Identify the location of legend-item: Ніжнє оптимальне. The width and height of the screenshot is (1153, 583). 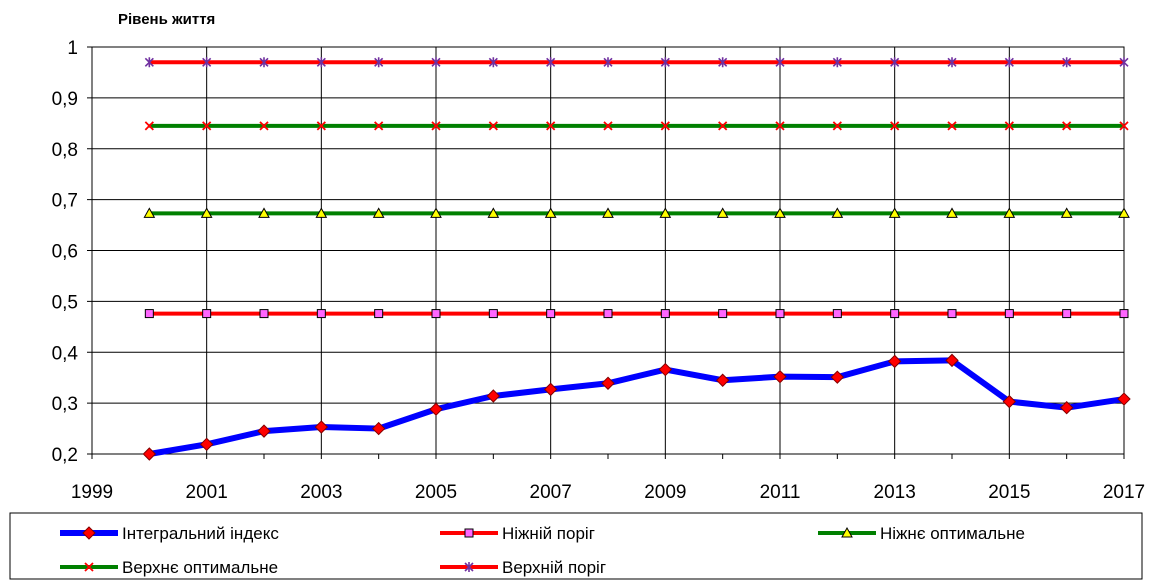
(921, 533).